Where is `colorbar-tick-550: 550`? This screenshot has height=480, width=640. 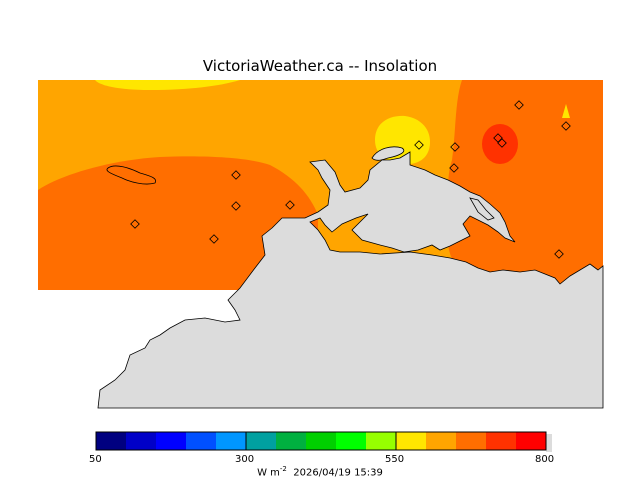 colorbar-tick-550: 550 is located at coordinates (395, 459).